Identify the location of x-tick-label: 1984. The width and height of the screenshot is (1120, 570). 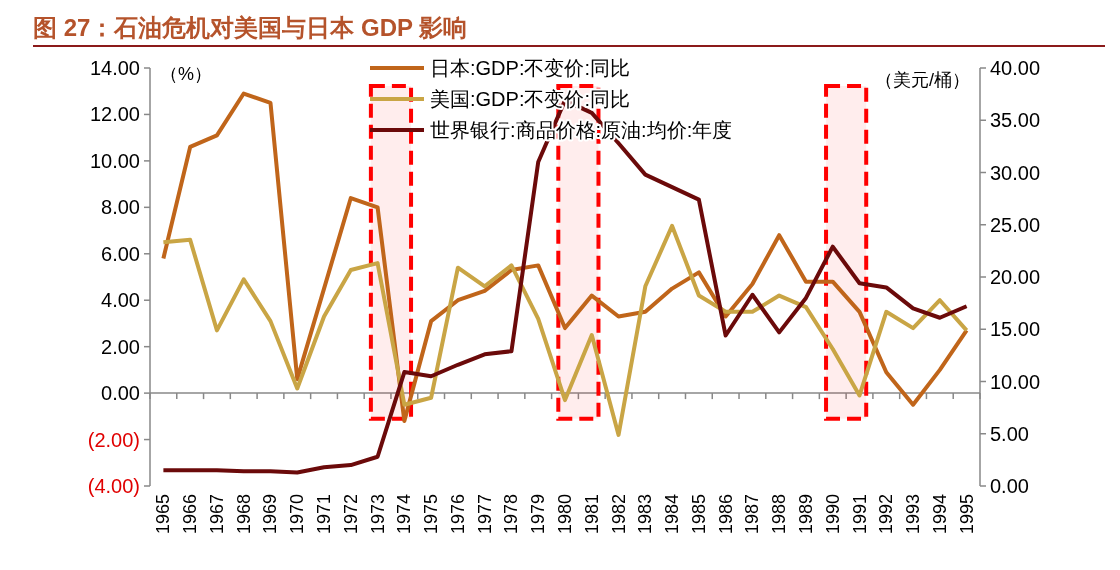
(672, 514).